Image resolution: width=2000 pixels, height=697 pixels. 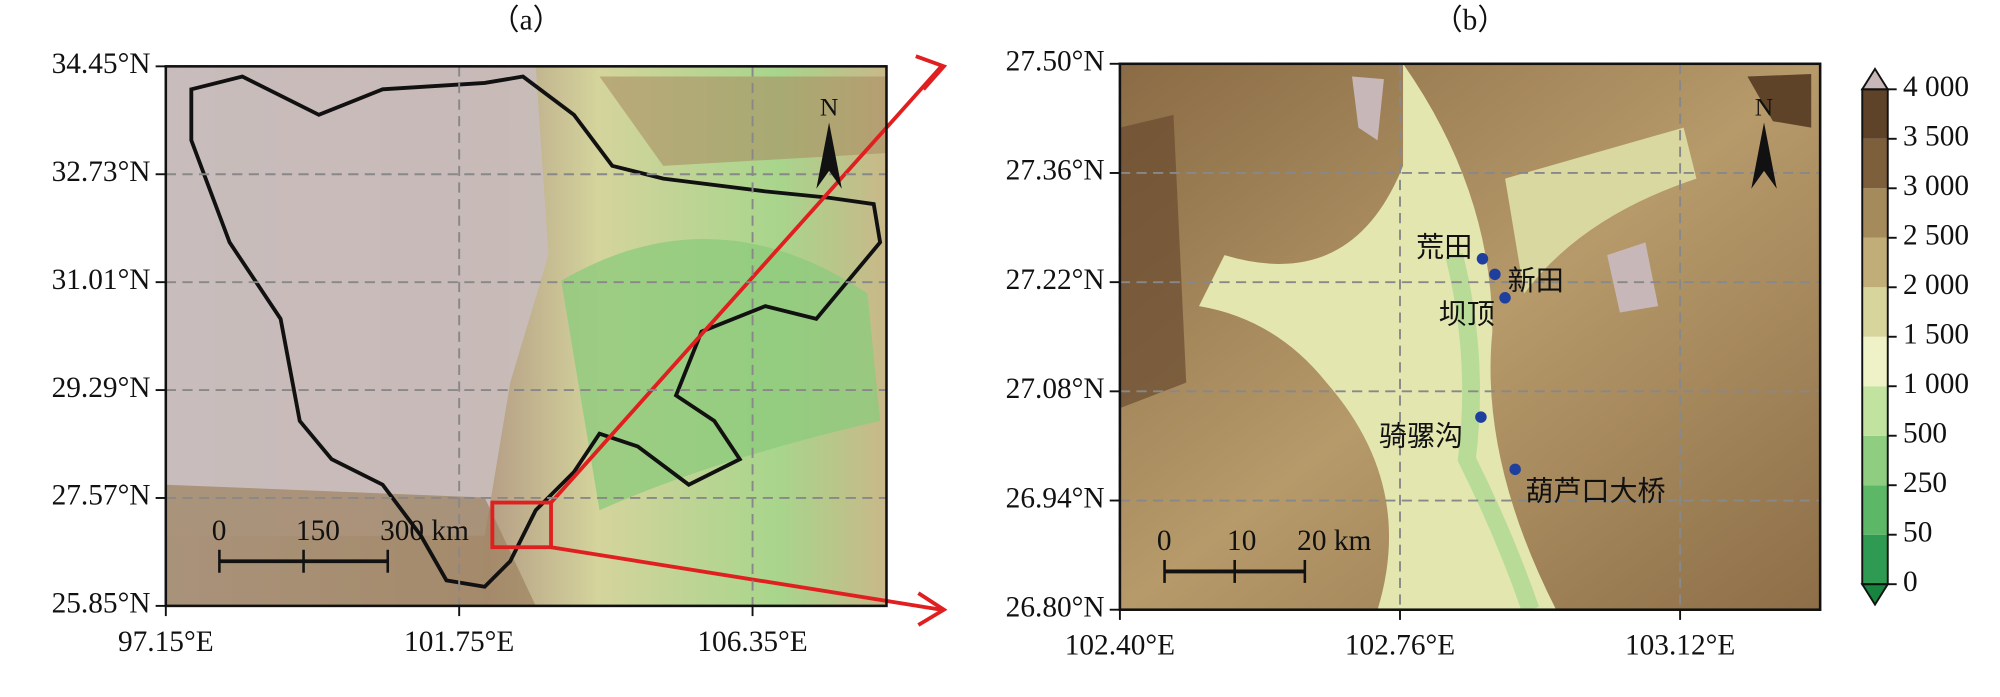 I want to click on zoom-box, so click(x=521, y=525).